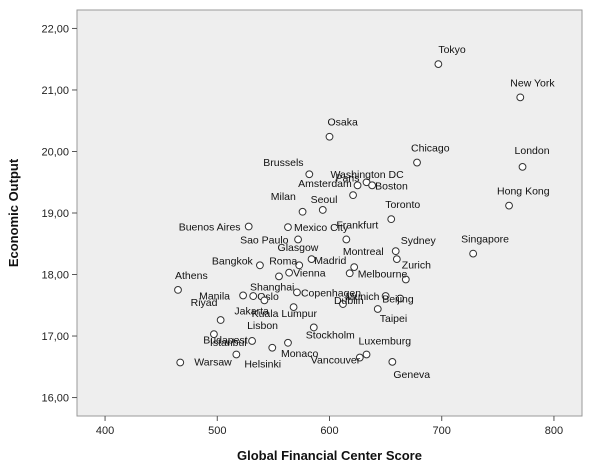 This screenshot has width=597, height=470. I want to click on x-tick-label: 600, so click(329, 431).